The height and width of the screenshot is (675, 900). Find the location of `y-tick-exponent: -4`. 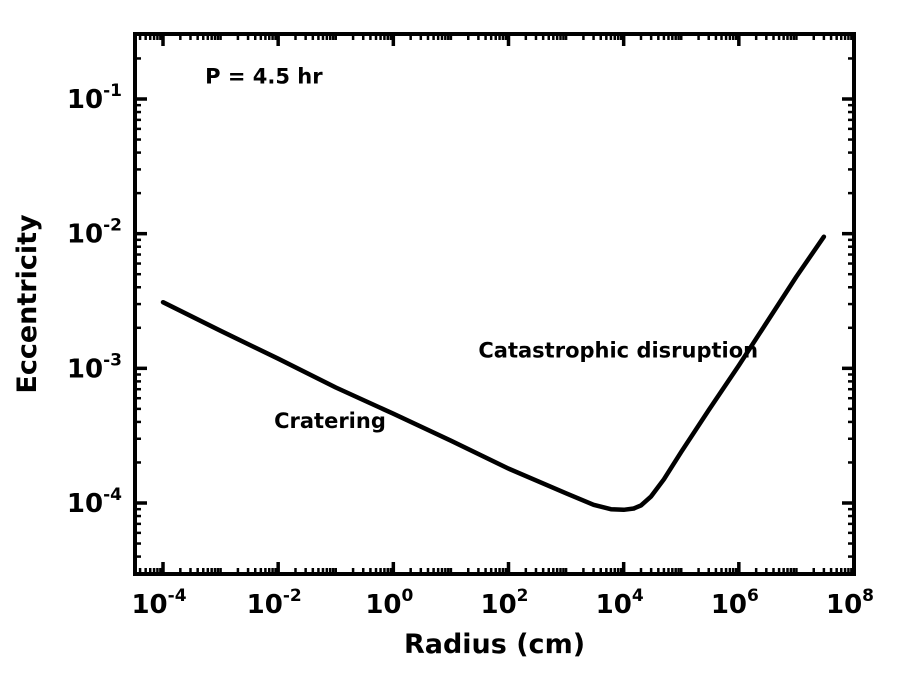

y-tick-exponent: -4 is located at coordinates (112, 495).